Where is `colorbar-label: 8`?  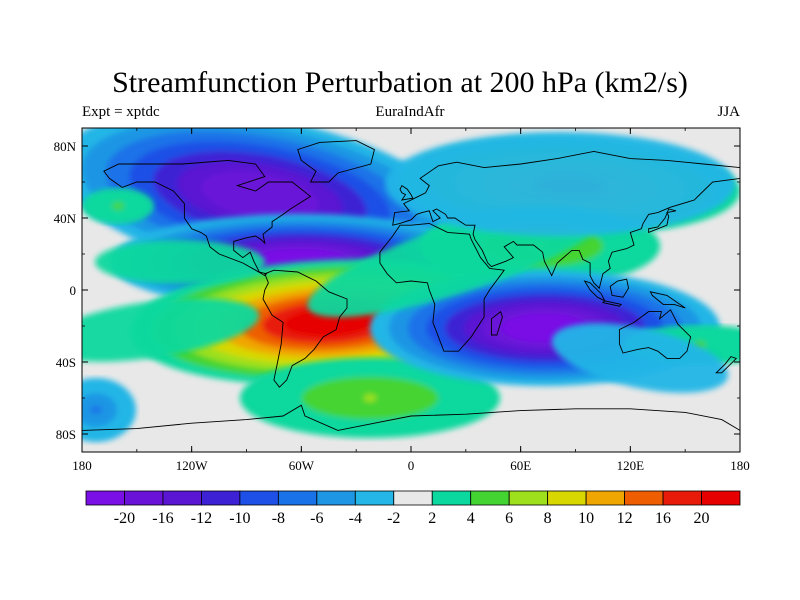
colorbar-label: 8 is located at coordinates (548, 518).